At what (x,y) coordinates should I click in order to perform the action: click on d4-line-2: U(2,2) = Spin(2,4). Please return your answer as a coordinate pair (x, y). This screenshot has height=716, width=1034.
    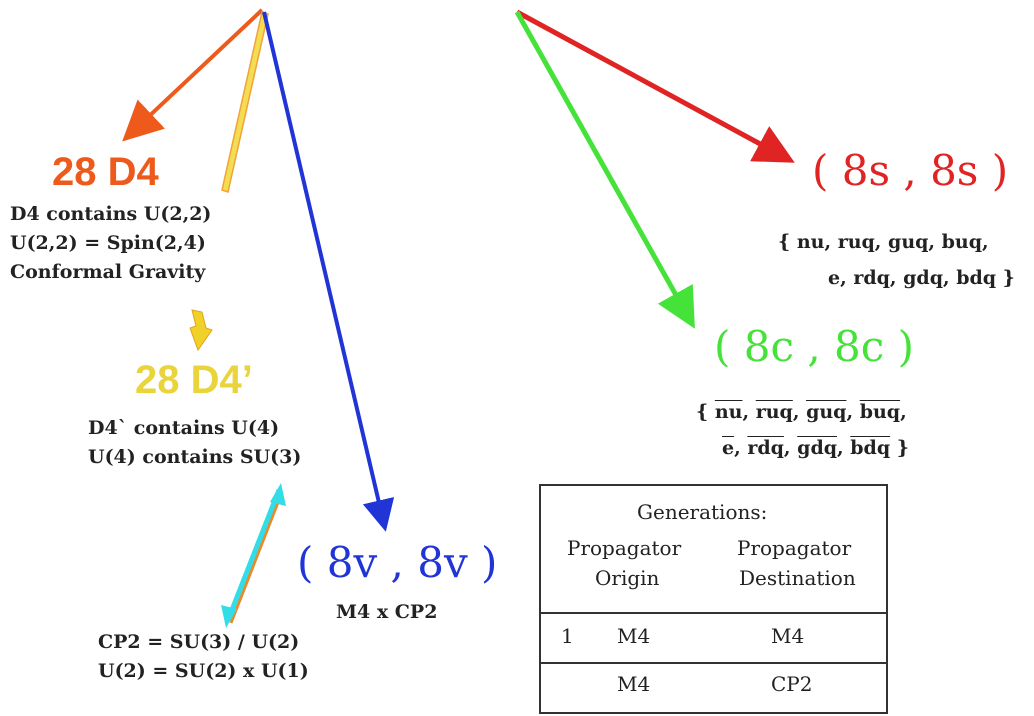
    Looking at the image, I should click on (108, 243).